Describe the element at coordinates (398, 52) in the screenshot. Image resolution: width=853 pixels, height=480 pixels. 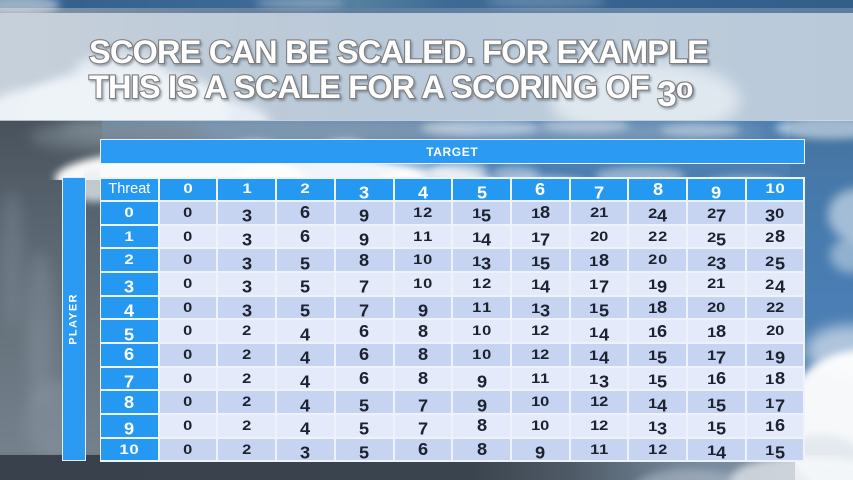
I see `svg-text:SCORE CAN BE SCALED. FOR EXAMP: SCORE CAN BE SCALED. FOR EXAMPLE` at that location.